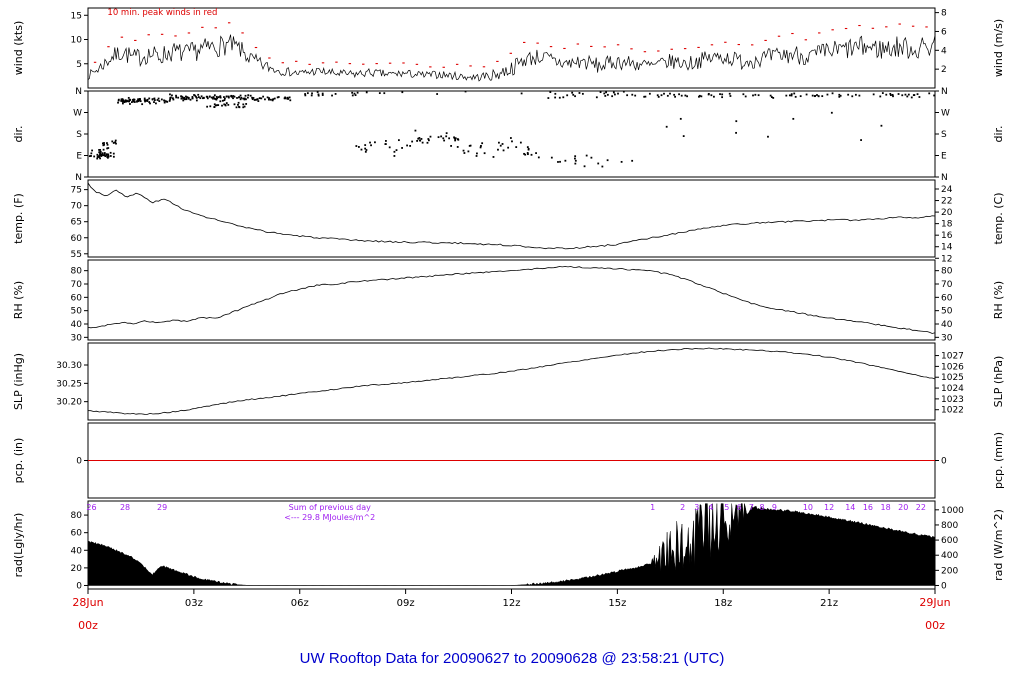 This screenshot has height=700, width=1024. What do you see at coordinates (952, 511) in the screenshot?
I see `svg-text: 1000` at bounding box center [952, 511].